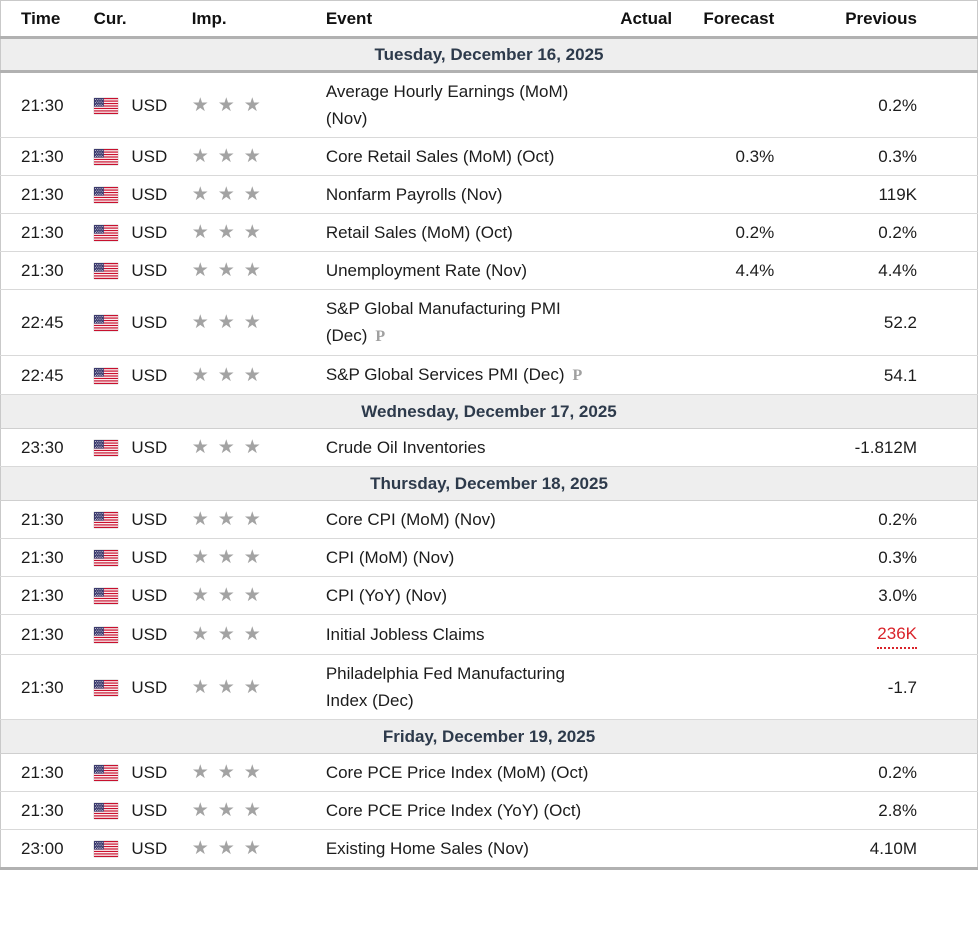 This screenshot has width=978, height=943. Describe the element at coordinates (47, 849) in the screenshot. I see `event-time: 23:00` at that location.